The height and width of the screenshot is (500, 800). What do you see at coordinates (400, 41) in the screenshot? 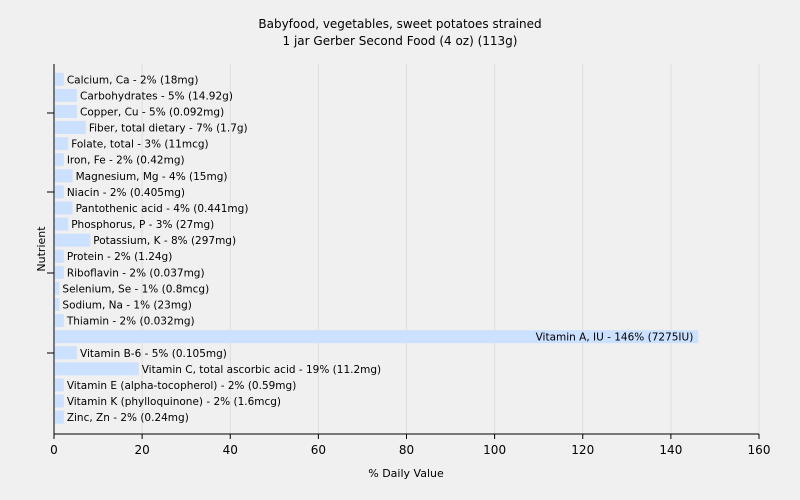
I see `chart-subtitle: 1 jar Gerber Second Food (4 oz) (113g)` at bounding box center [400, 41].